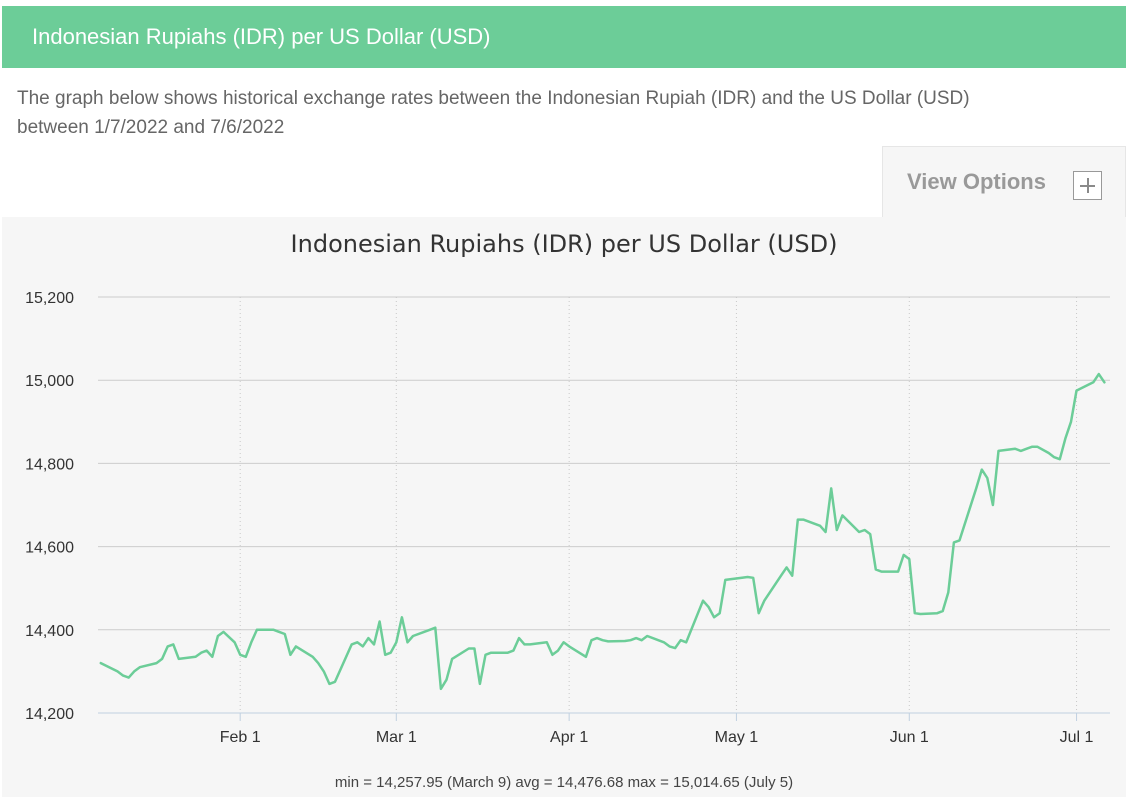  Describe the element at coordinates (569, 737) in the screenshot. I see `x-tick-label: Apr 1` at that location.